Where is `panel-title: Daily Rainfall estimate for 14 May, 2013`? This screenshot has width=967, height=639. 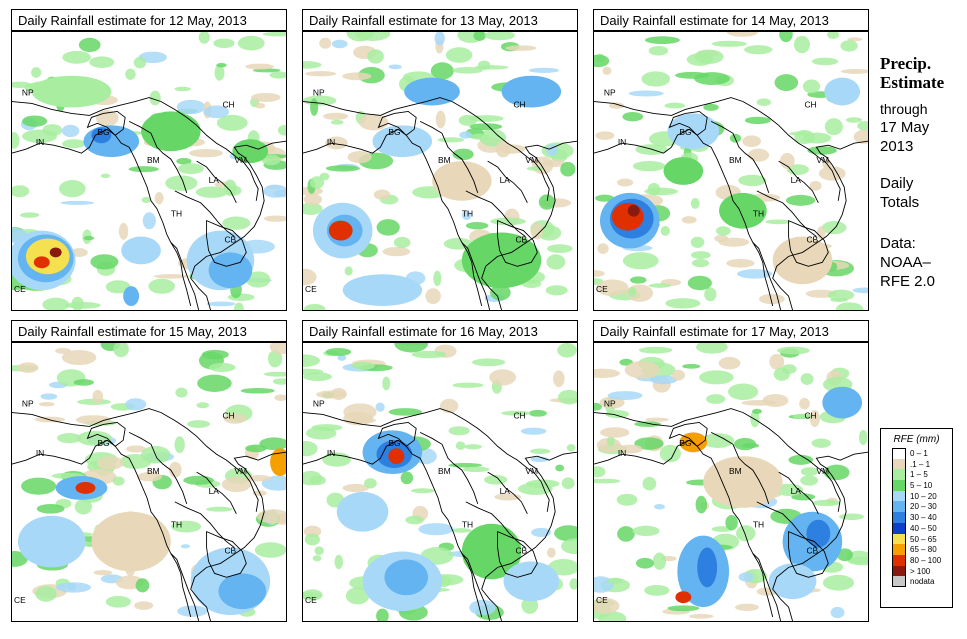 panel-title: Daily Rainfall estimate for 14 May, 2013 is located at coordinates (731, 20).